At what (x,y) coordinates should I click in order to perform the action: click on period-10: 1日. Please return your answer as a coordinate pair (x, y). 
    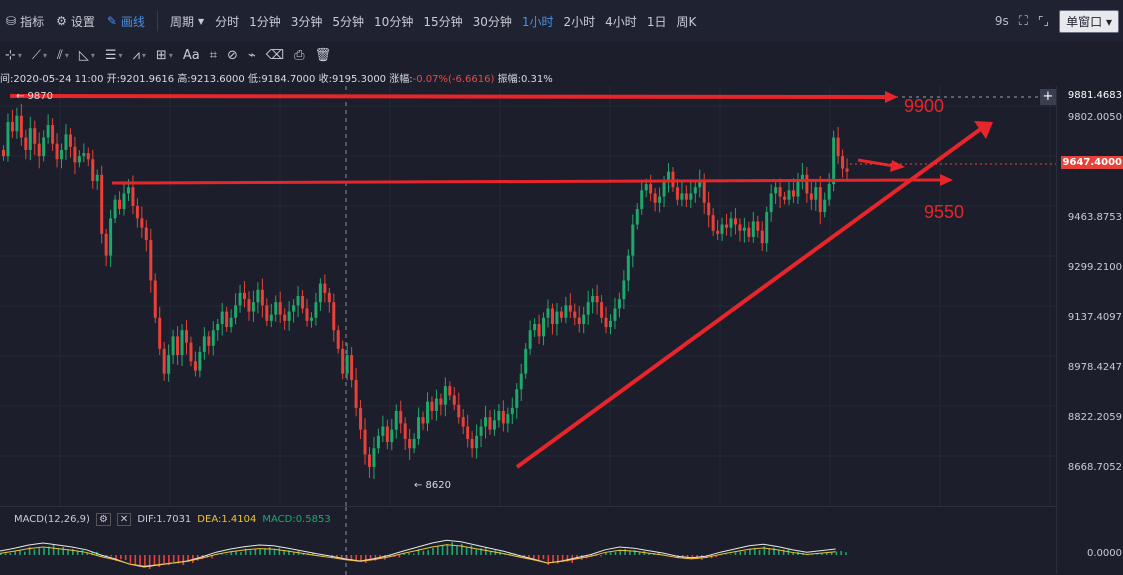
    Looking at the image, I should click on (656, 21).